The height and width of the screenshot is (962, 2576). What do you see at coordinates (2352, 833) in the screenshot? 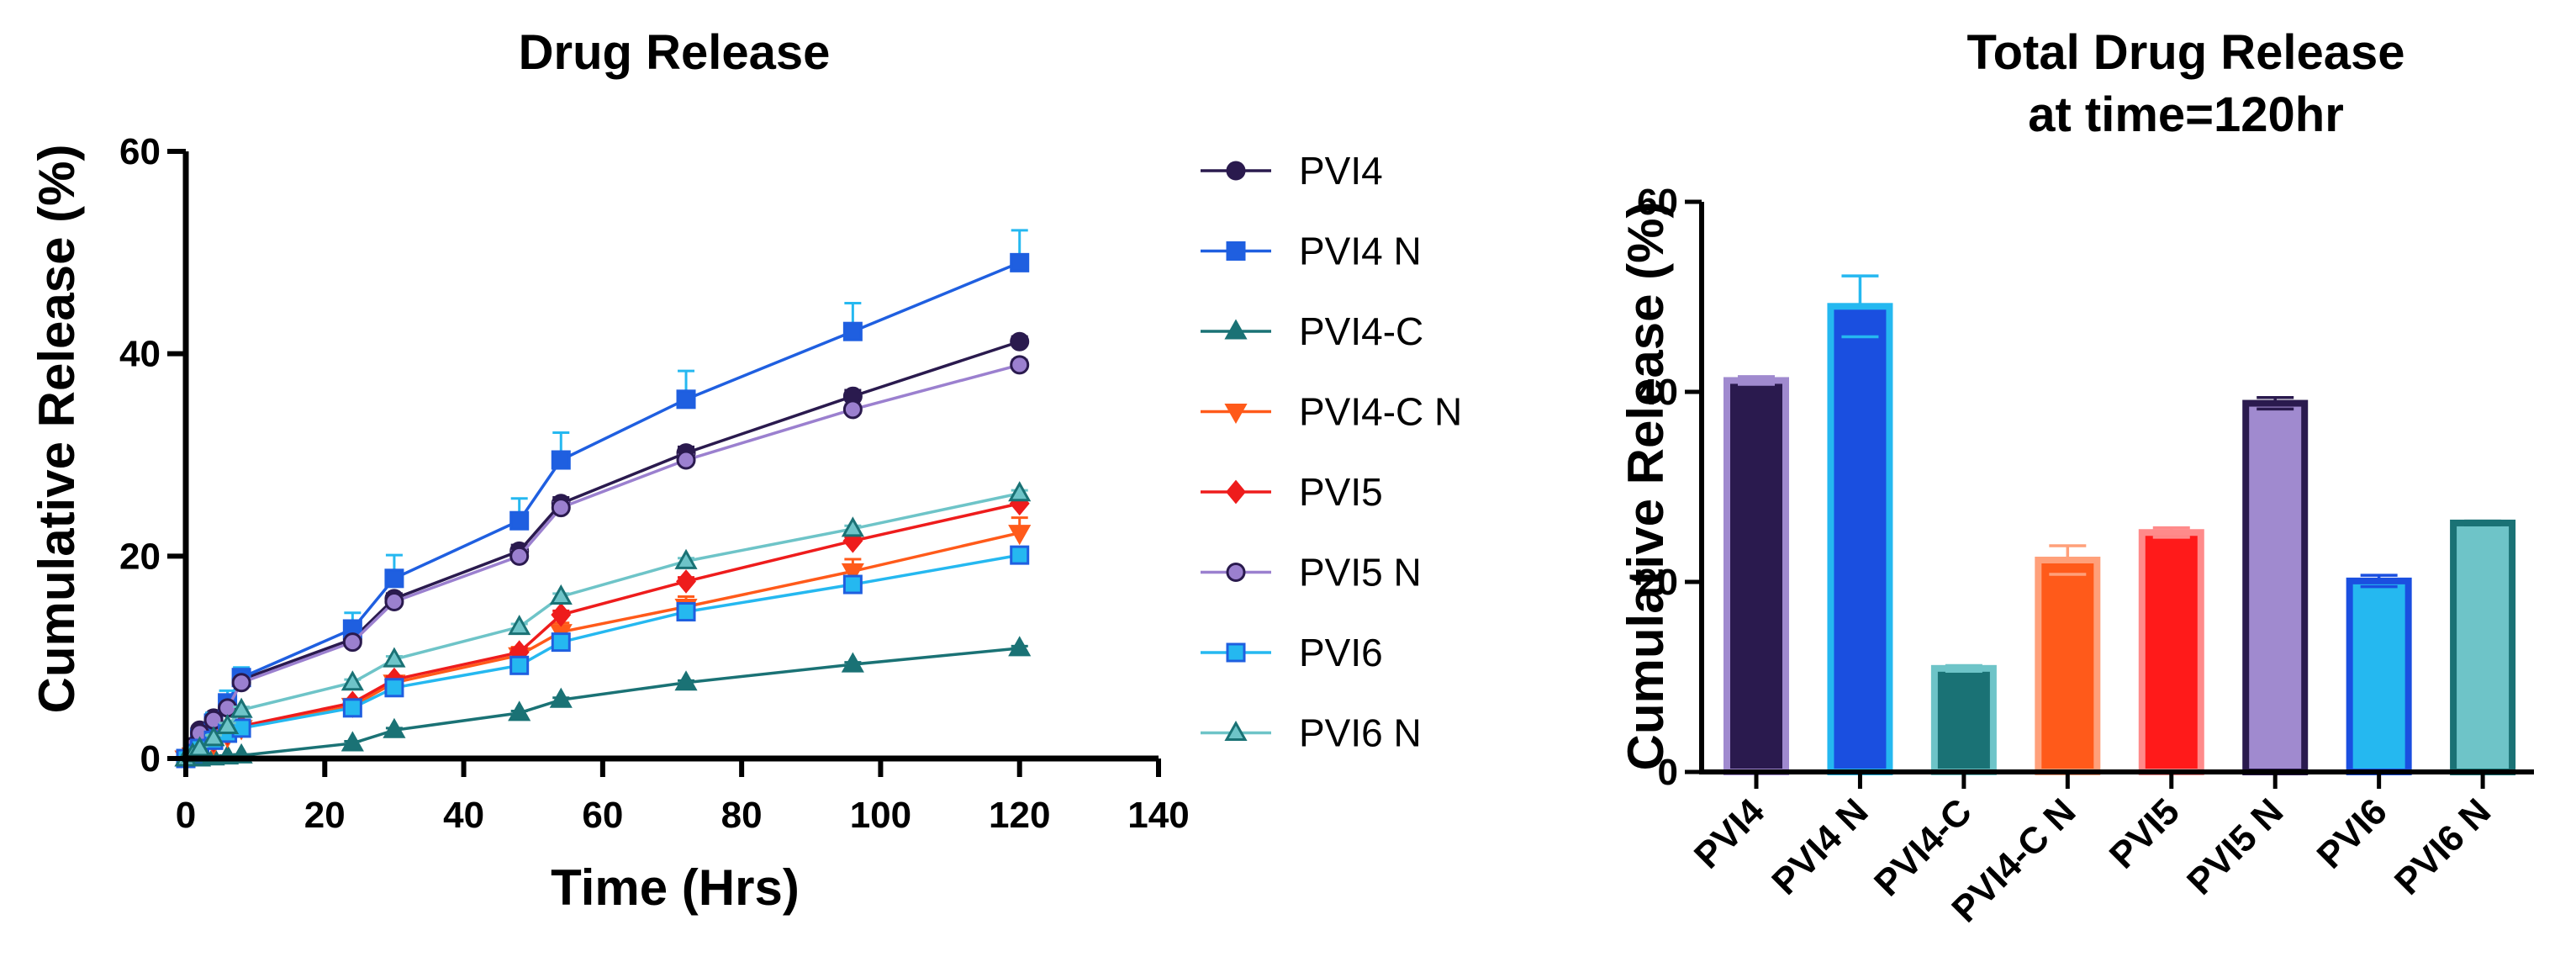
I see `bar-chart-x-tick-label: PVI6` at bounding box center [2352, 833].